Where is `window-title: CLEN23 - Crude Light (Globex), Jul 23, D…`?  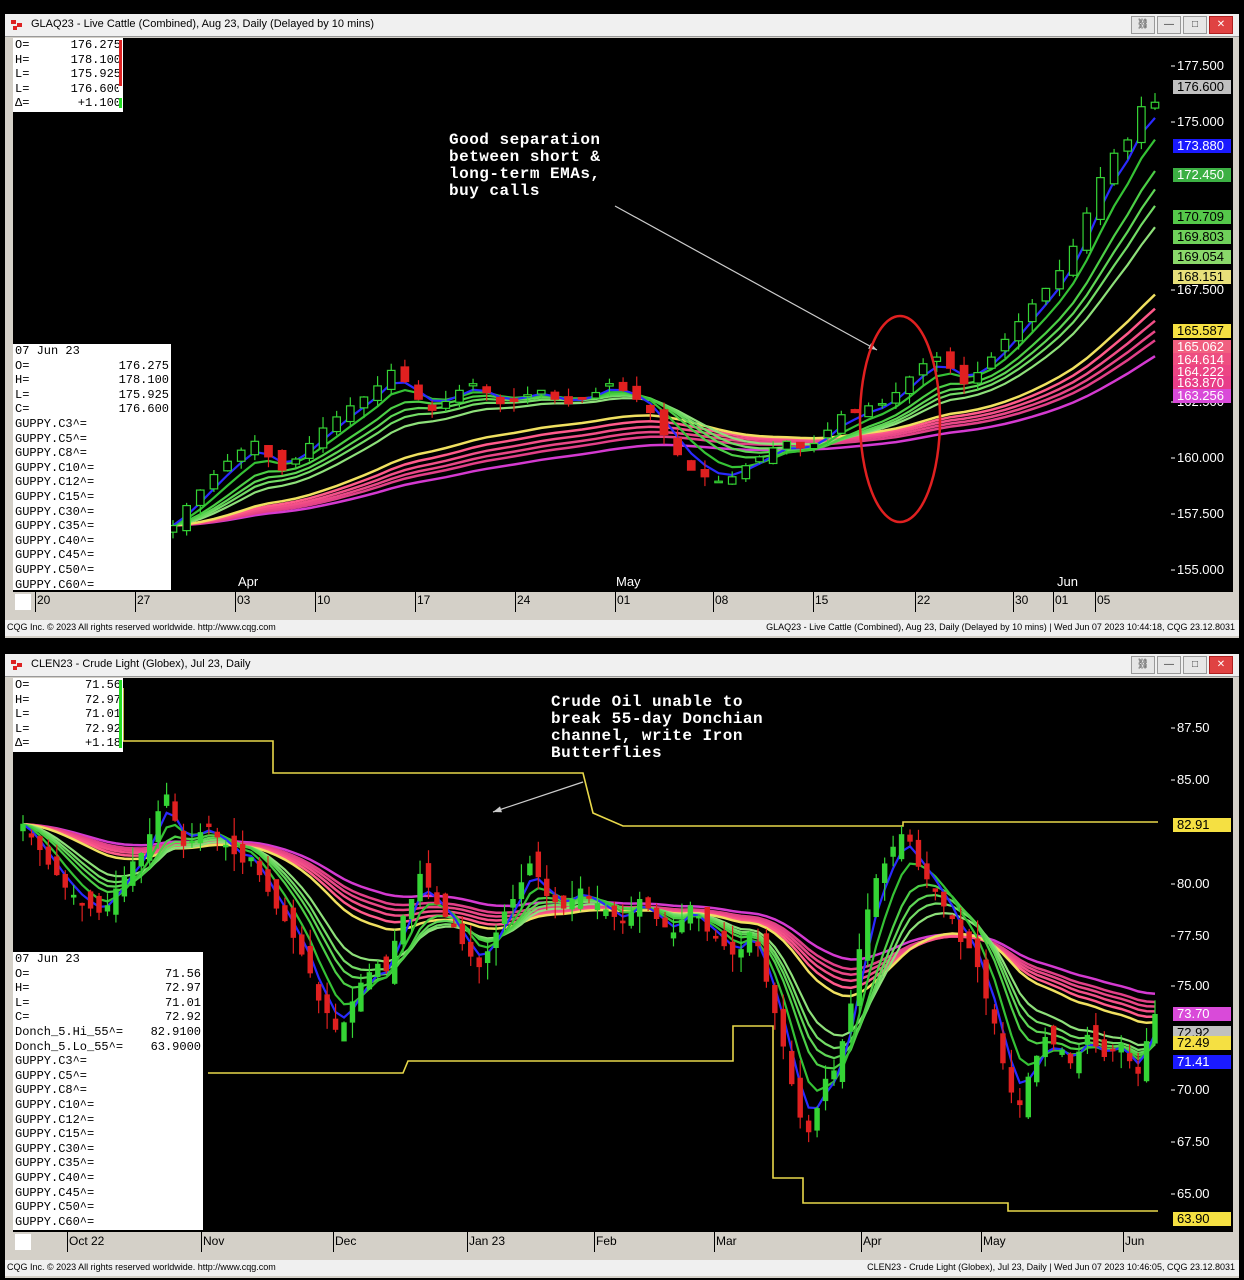 window-title: CLEN23 - Crude Light (Globex), Jul 23, D… is located at coordinates (141, 664).